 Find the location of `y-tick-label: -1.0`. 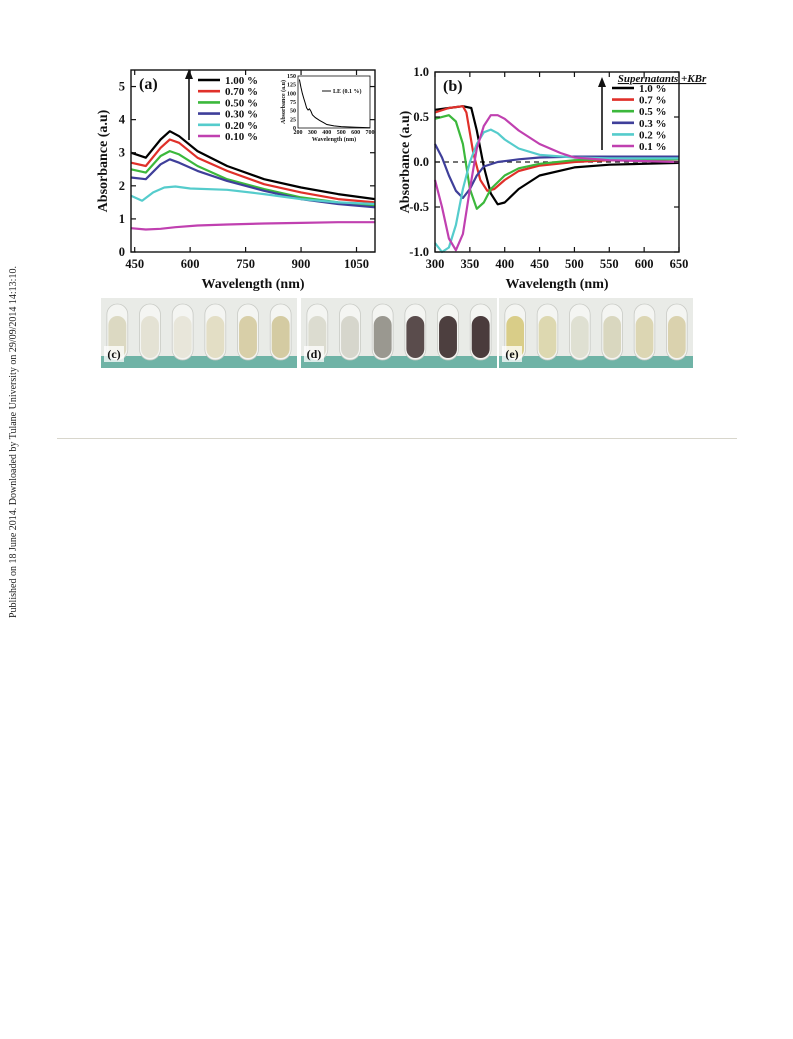

y-tick-label: -1.0 is located at coordinates (419, 252).